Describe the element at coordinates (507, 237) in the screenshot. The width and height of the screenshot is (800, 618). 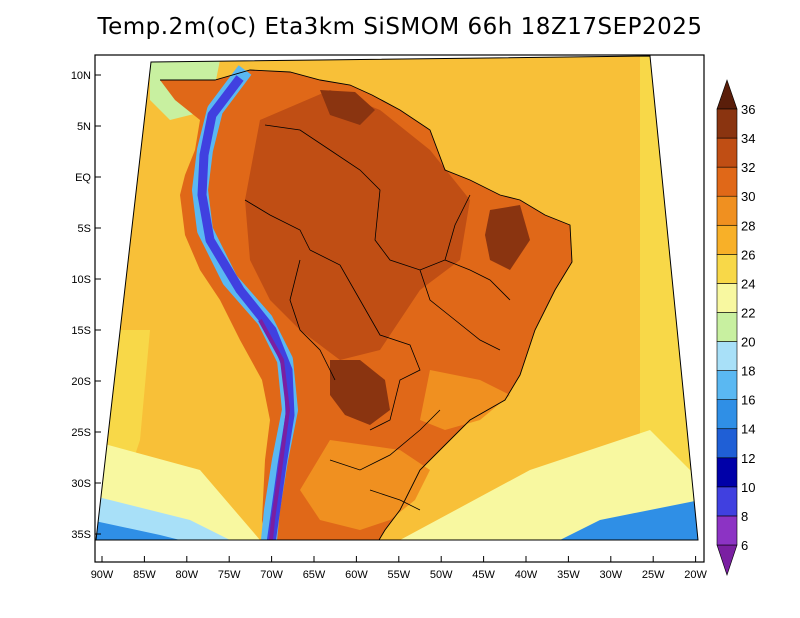
I see `northeast-hot-area` at that location.